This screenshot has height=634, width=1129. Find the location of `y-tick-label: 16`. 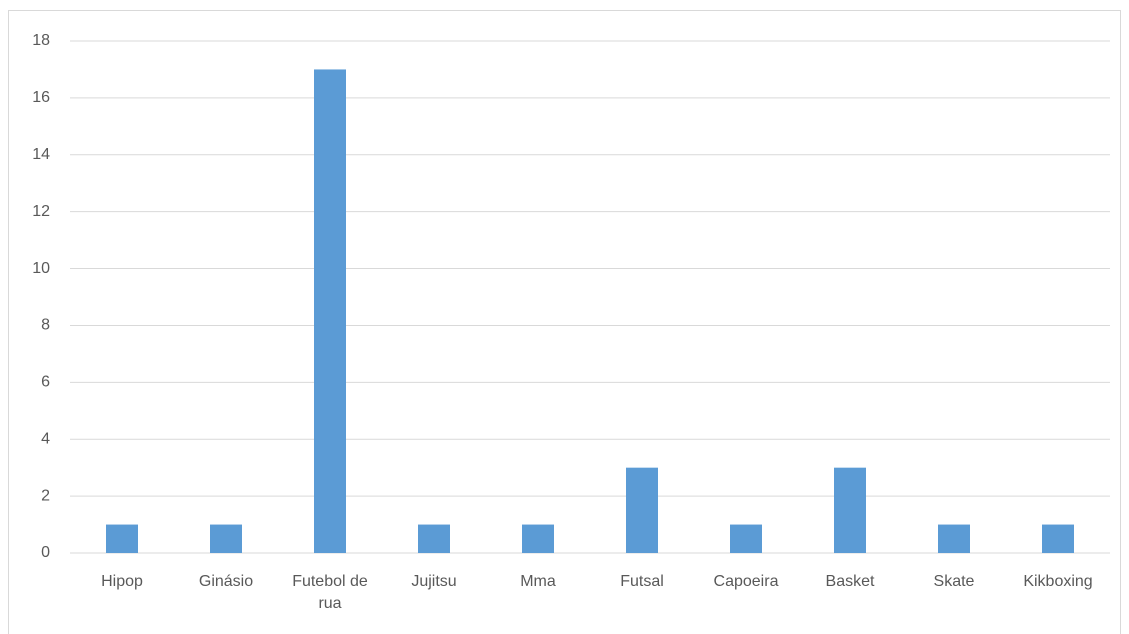

y-tick-label: 16 is located at coordinates (41, 97).